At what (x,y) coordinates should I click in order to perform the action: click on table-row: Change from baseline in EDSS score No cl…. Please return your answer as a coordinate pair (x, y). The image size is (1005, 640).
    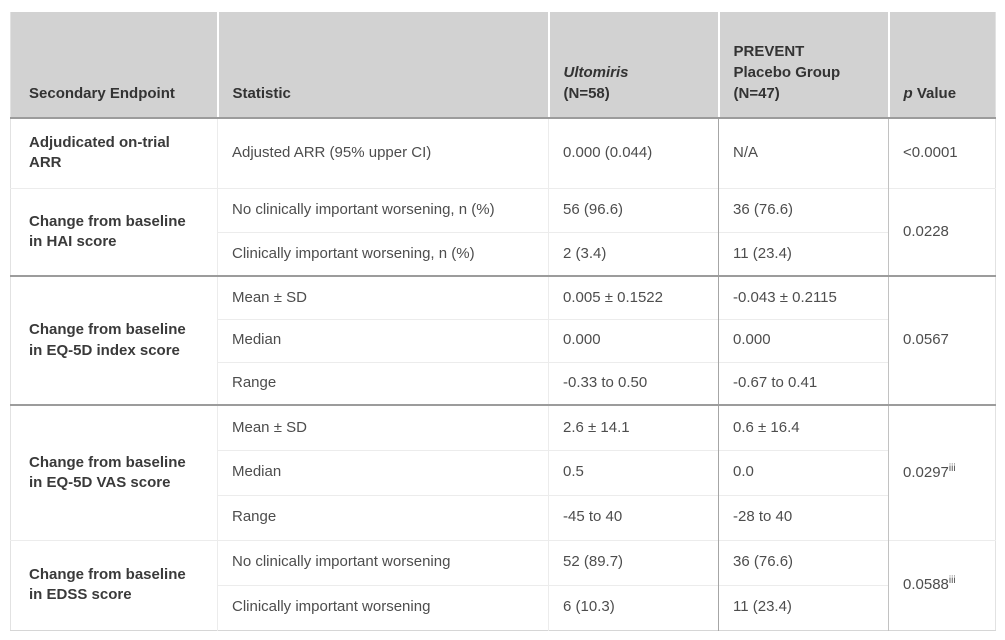
    Looking at the image, I should click on (503, 584).